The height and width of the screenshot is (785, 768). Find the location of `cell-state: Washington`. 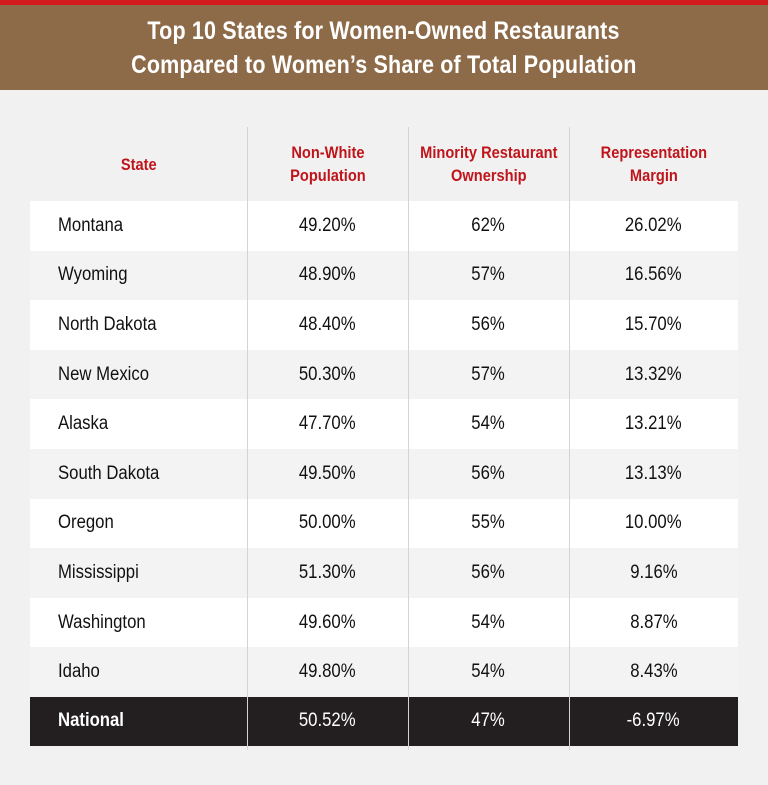

cell-state: Washington is located at coordinates (138, 623).